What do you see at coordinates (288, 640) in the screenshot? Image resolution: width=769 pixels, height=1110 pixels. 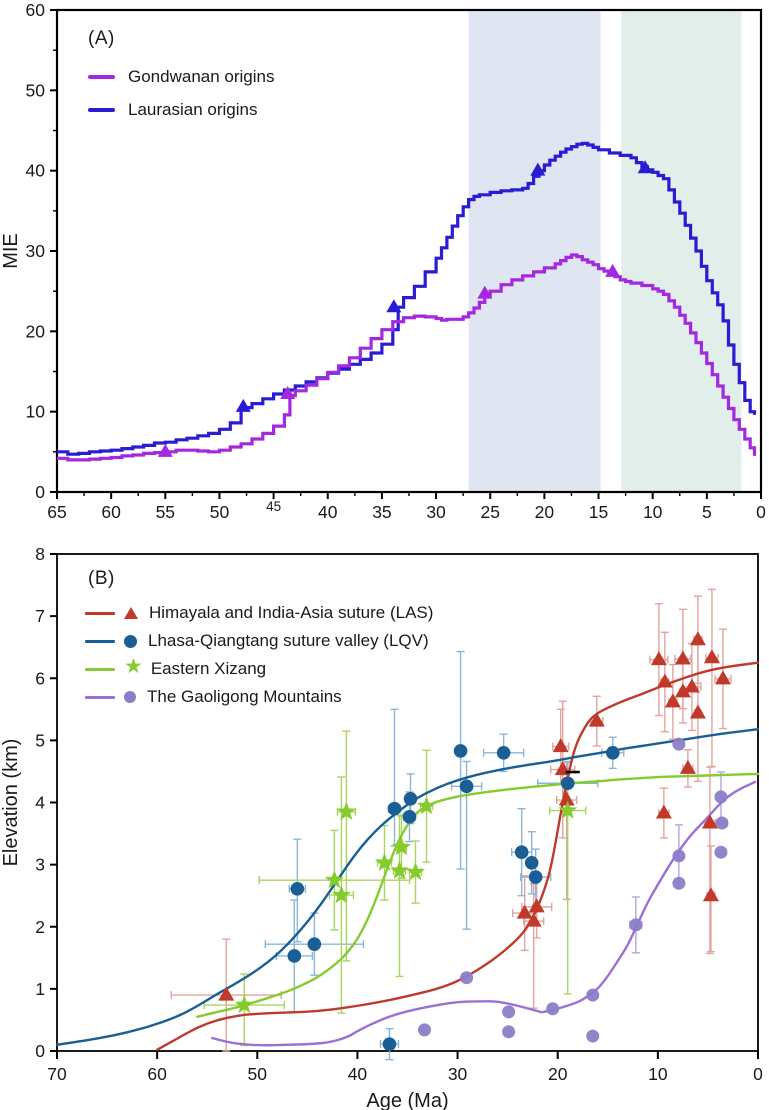 I see `lqv-legend-label: Lhasa-Qiangtang suture valley (LQV)` at bounding box center [288, 640].